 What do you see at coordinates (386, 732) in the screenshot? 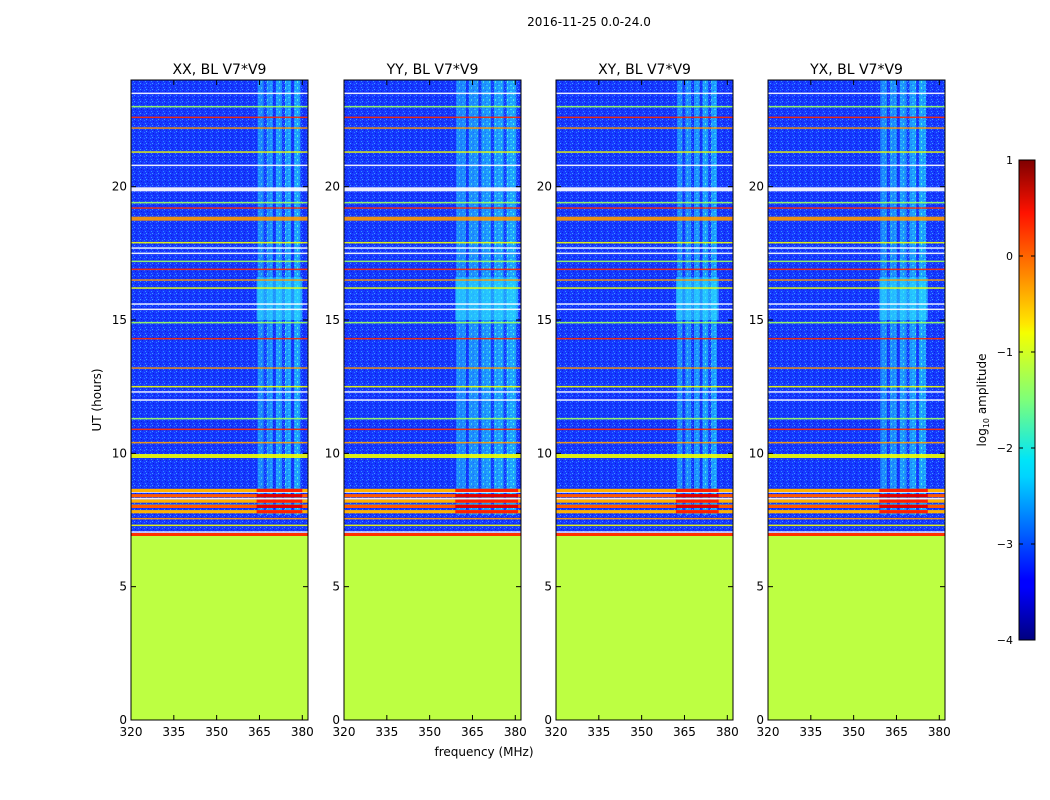
I see `x-tick-label: 335` at bounding box center [386, 732].